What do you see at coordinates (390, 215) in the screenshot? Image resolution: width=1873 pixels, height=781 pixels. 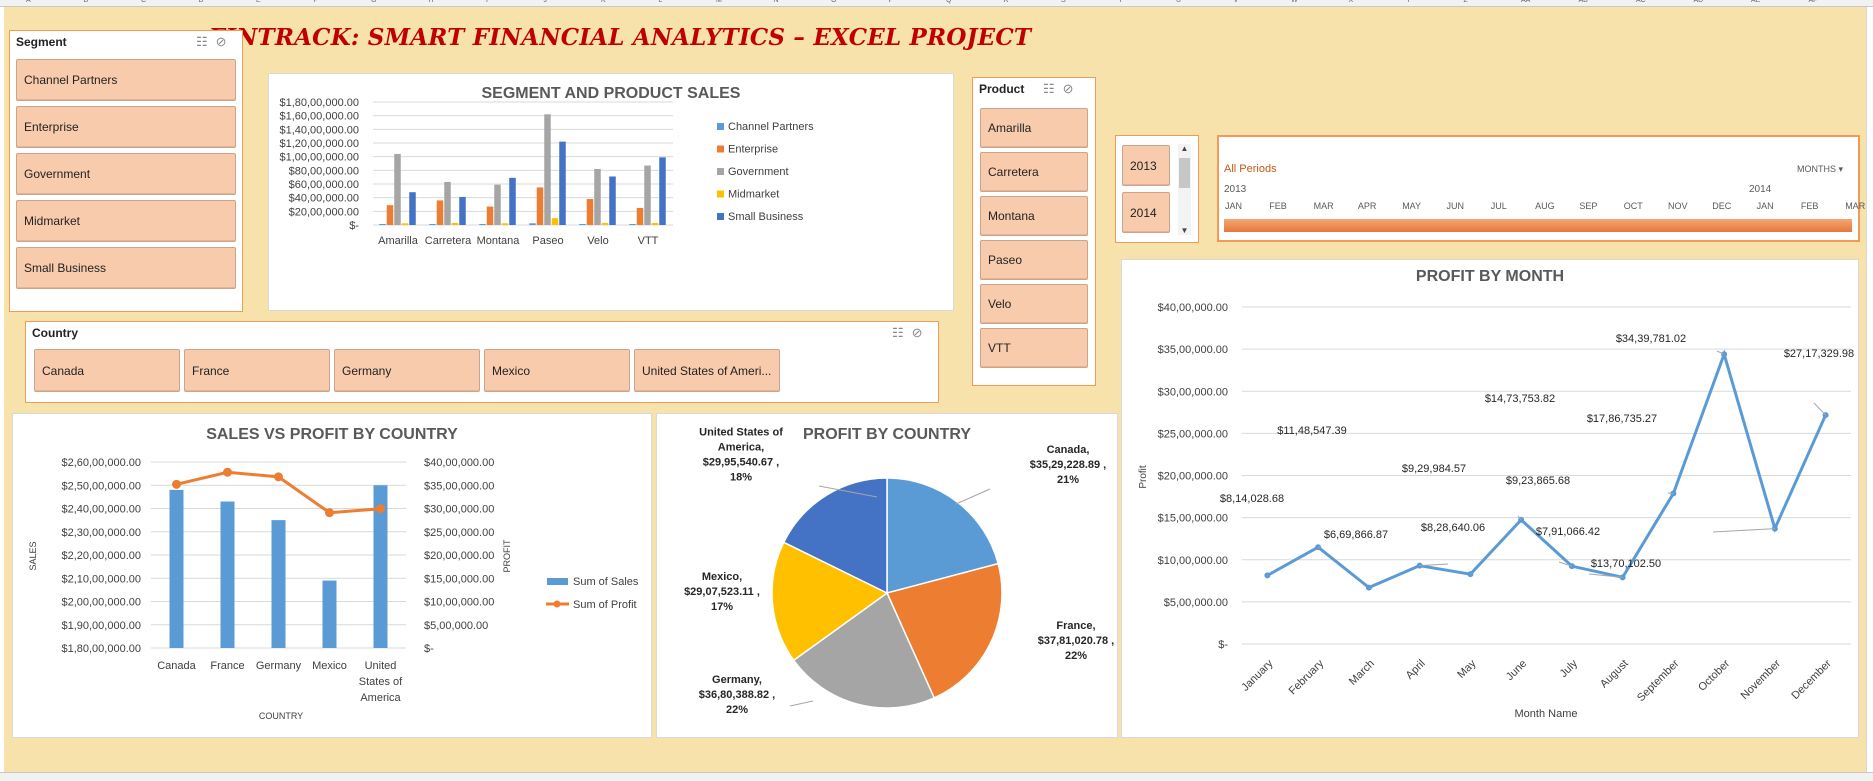 I see `bar-amarilla-enterprise` at bounding box center [390, 215].